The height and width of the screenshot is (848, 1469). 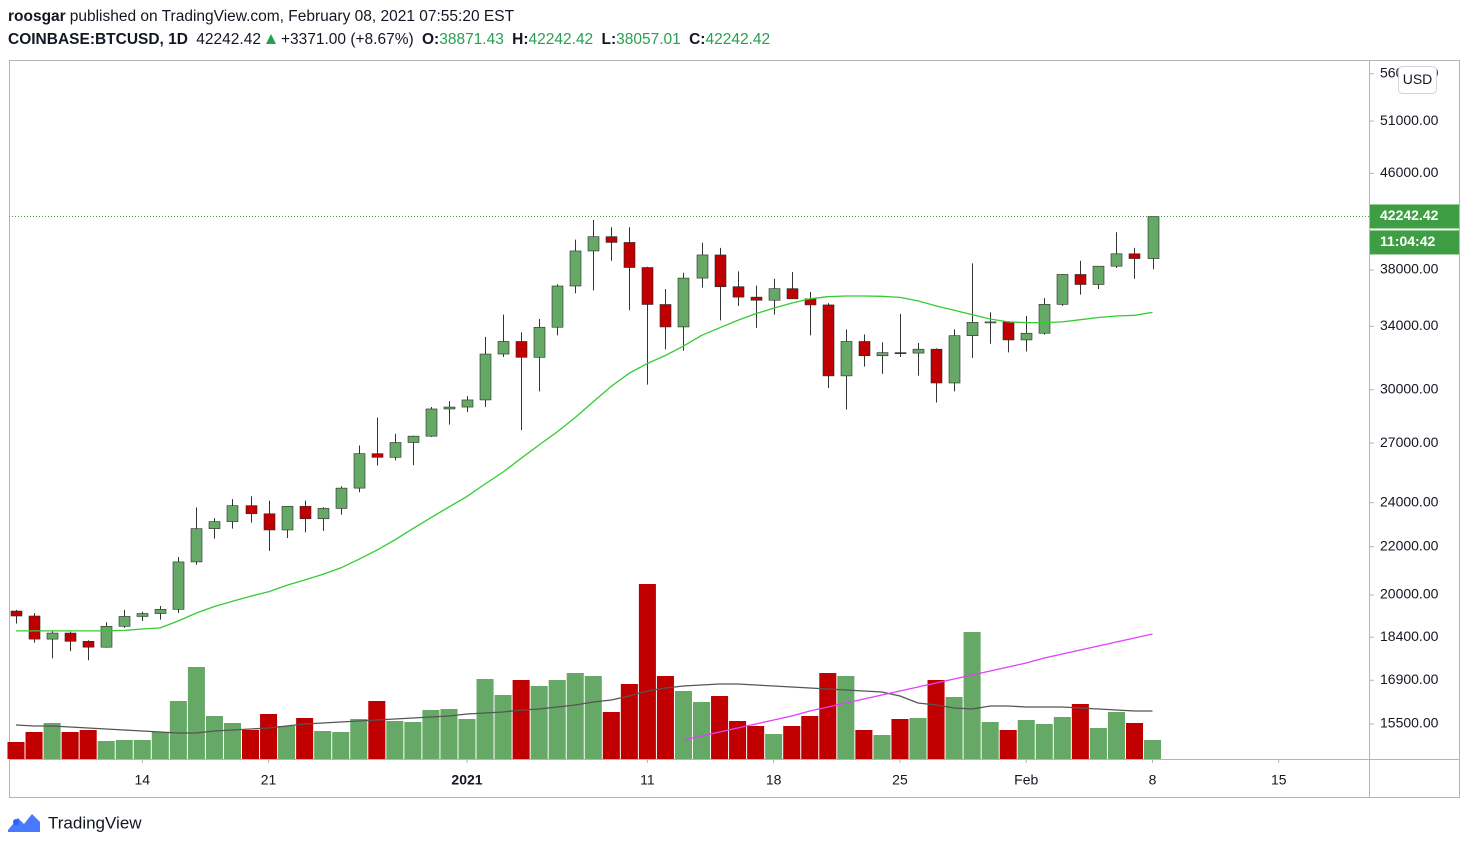 What do you see at coordinates (697, 39) in the screenshot?
I see `c-label: C:` at bounding box center [697, 39].